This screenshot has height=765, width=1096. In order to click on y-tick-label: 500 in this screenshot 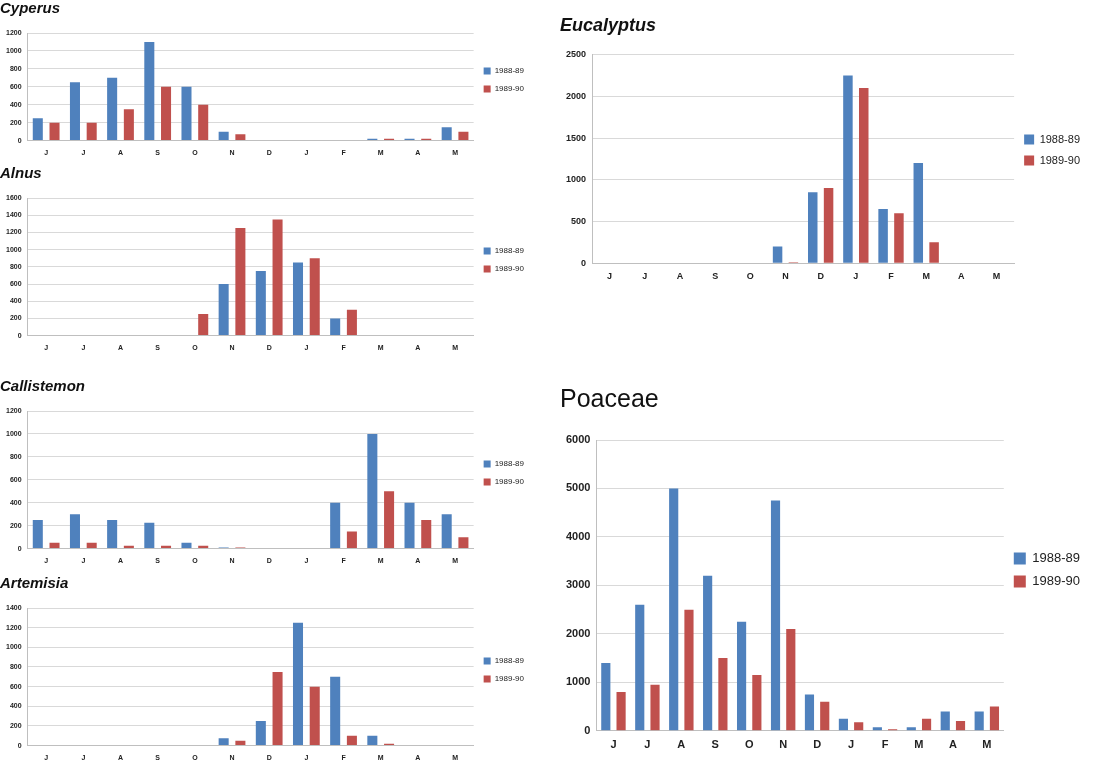, I will do `click(578, 220)`.